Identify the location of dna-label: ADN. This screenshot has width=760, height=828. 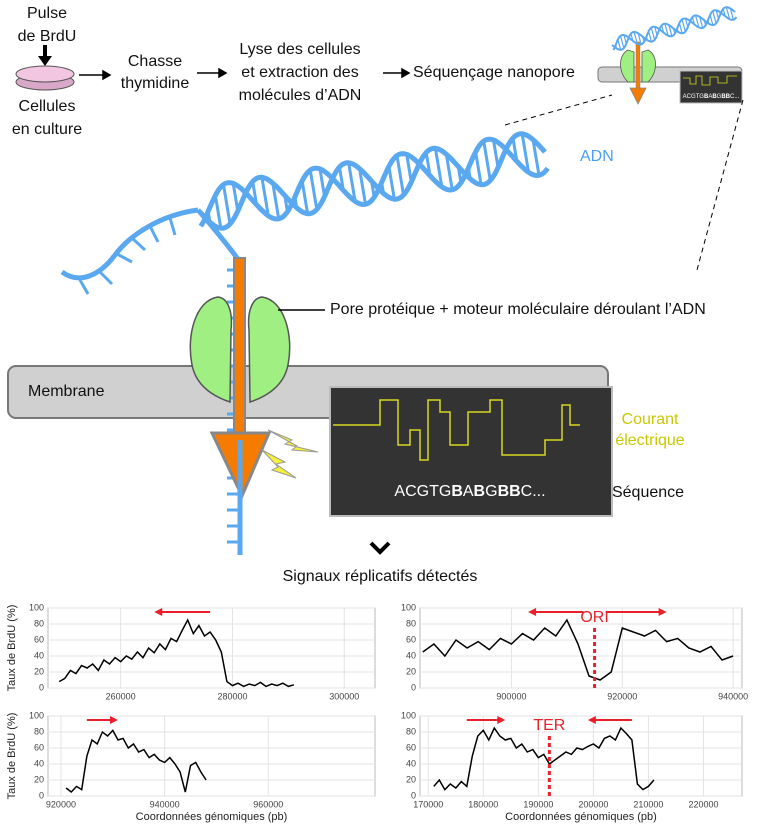
(597, 156).